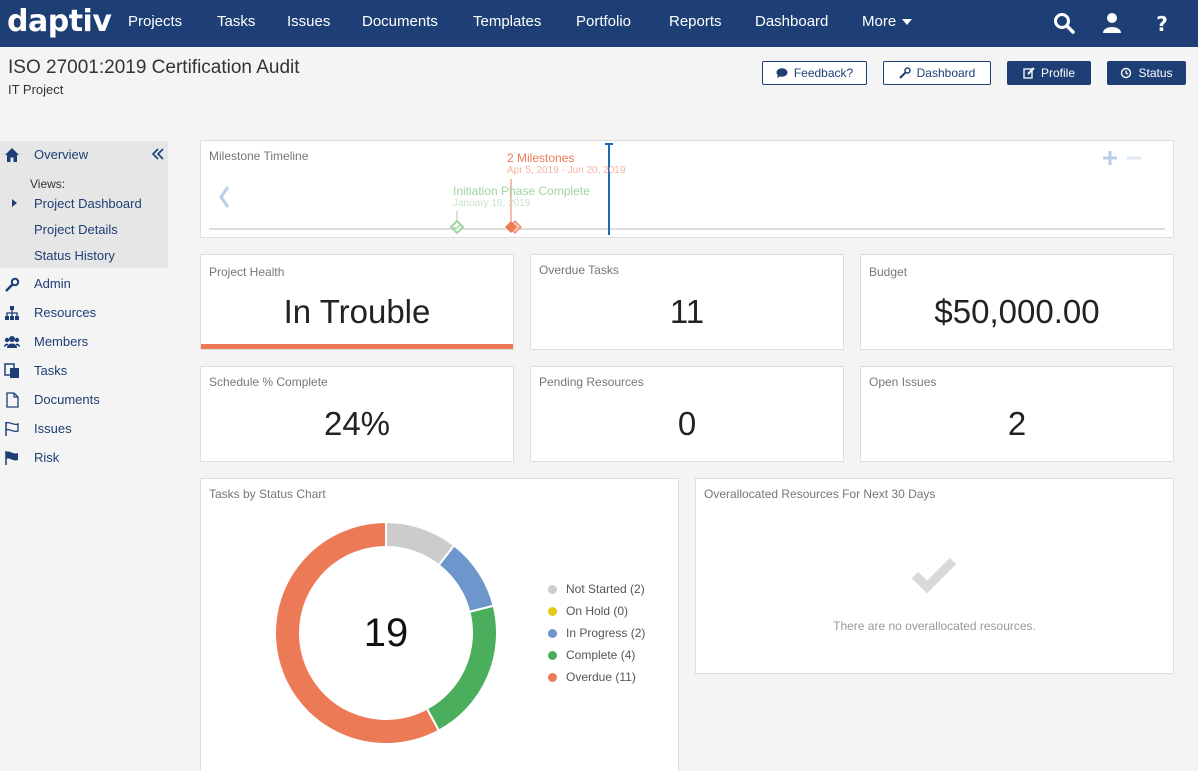 Image resolution: width=1198 pixels, height=771 pixels. What do you see at coordinates (11, 458) in the screenshot?
I see `flag-icon` at bounding box center [11, 458].